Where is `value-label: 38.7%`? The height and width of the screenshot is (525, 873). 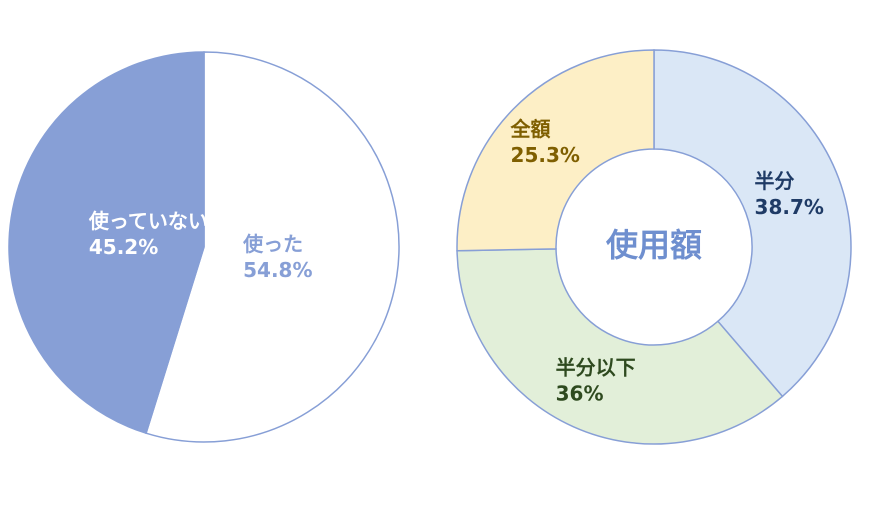
value-label: 38.7% is located at coordinates (789, 207).